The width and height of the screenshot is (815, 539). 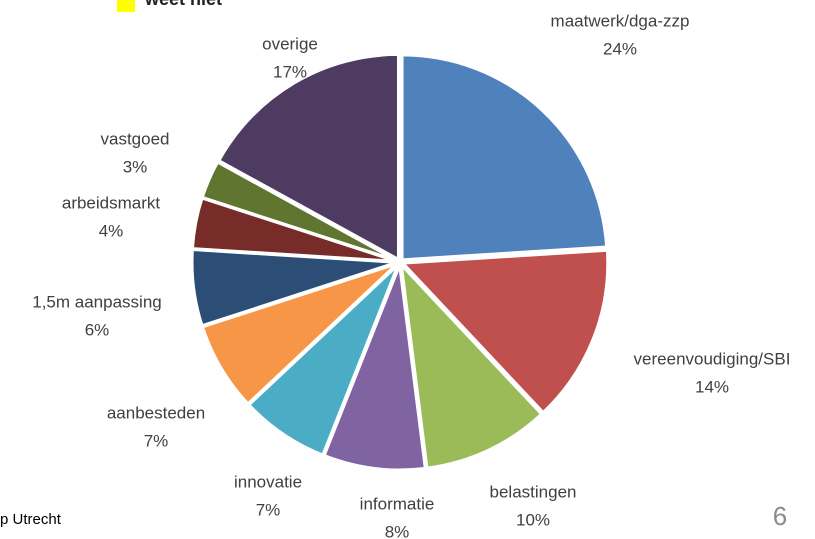 I want to click on slice-label: vastgoed, so click(x=135, y=138).